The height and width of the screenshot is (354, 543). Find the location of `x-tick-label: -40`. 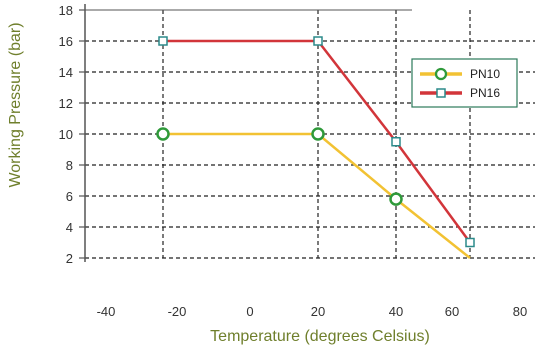

x-tick-label: -40 is located at coordinates (106, 311).